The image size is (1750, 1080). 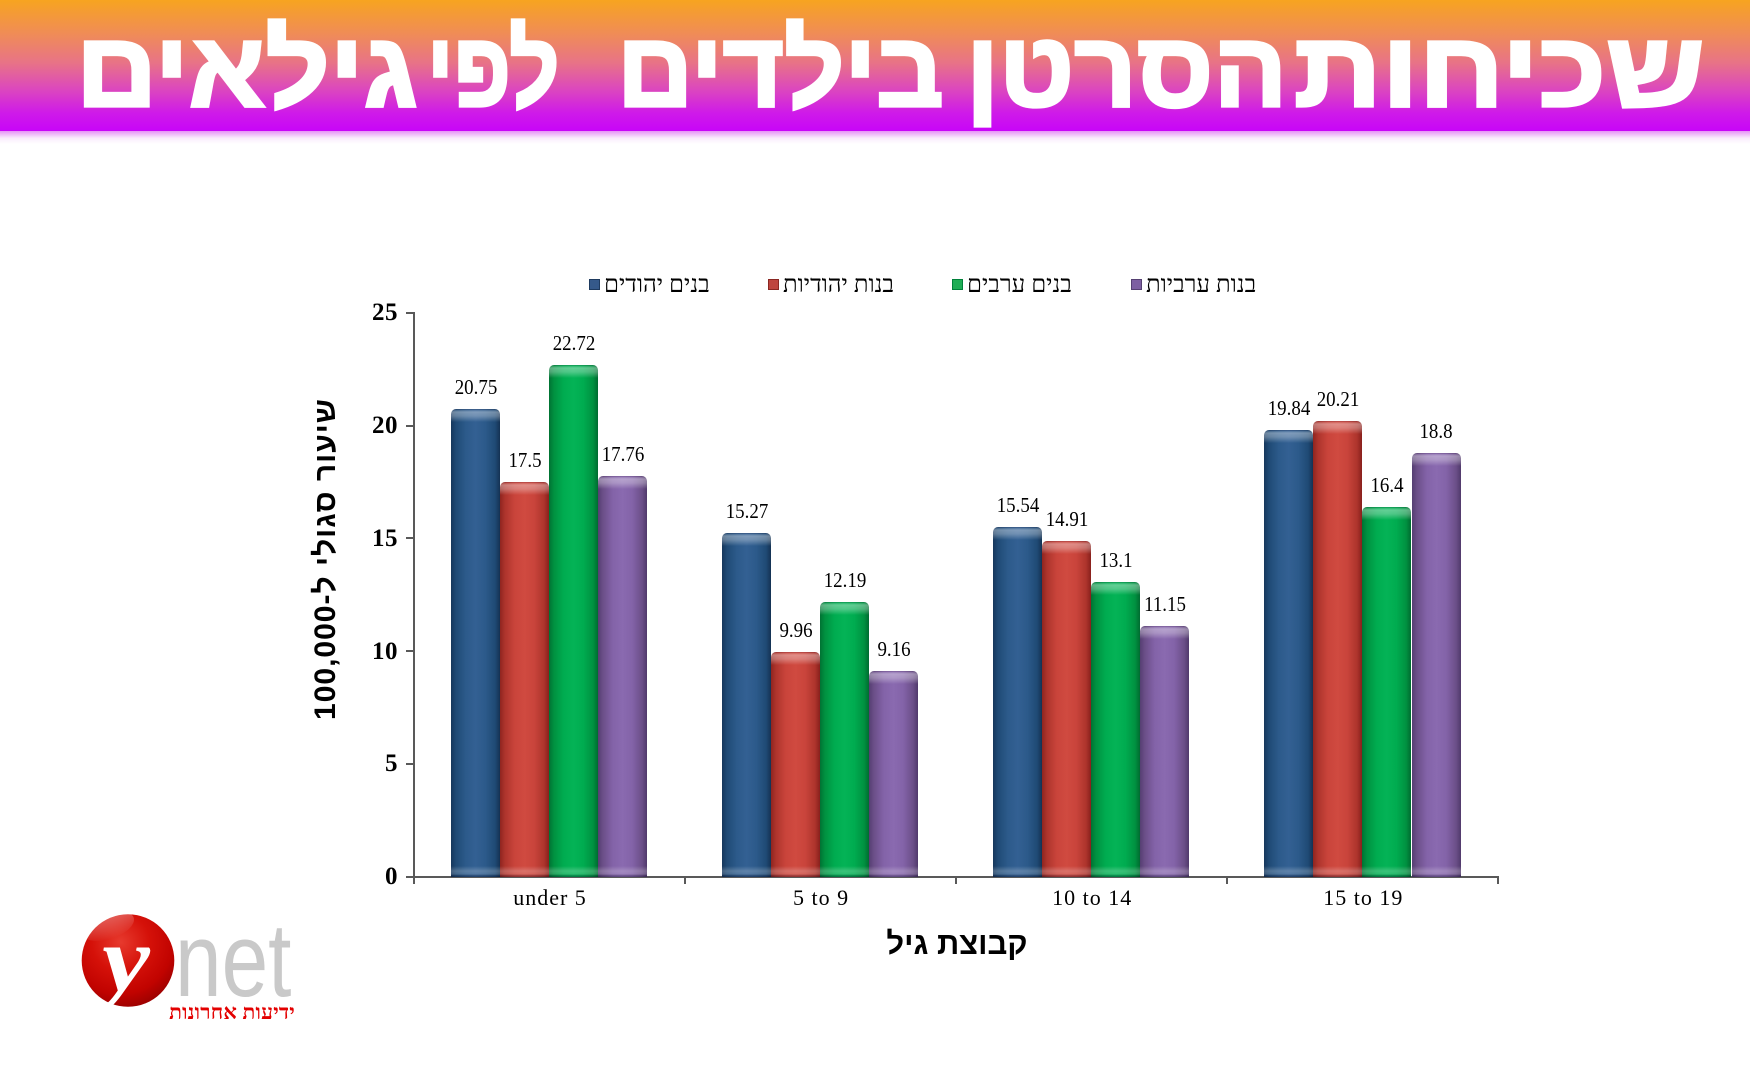 What do you see at coordinates (233, 959) in the screenshot?
I see `svg-text: net` at bounding box center [233, 959].